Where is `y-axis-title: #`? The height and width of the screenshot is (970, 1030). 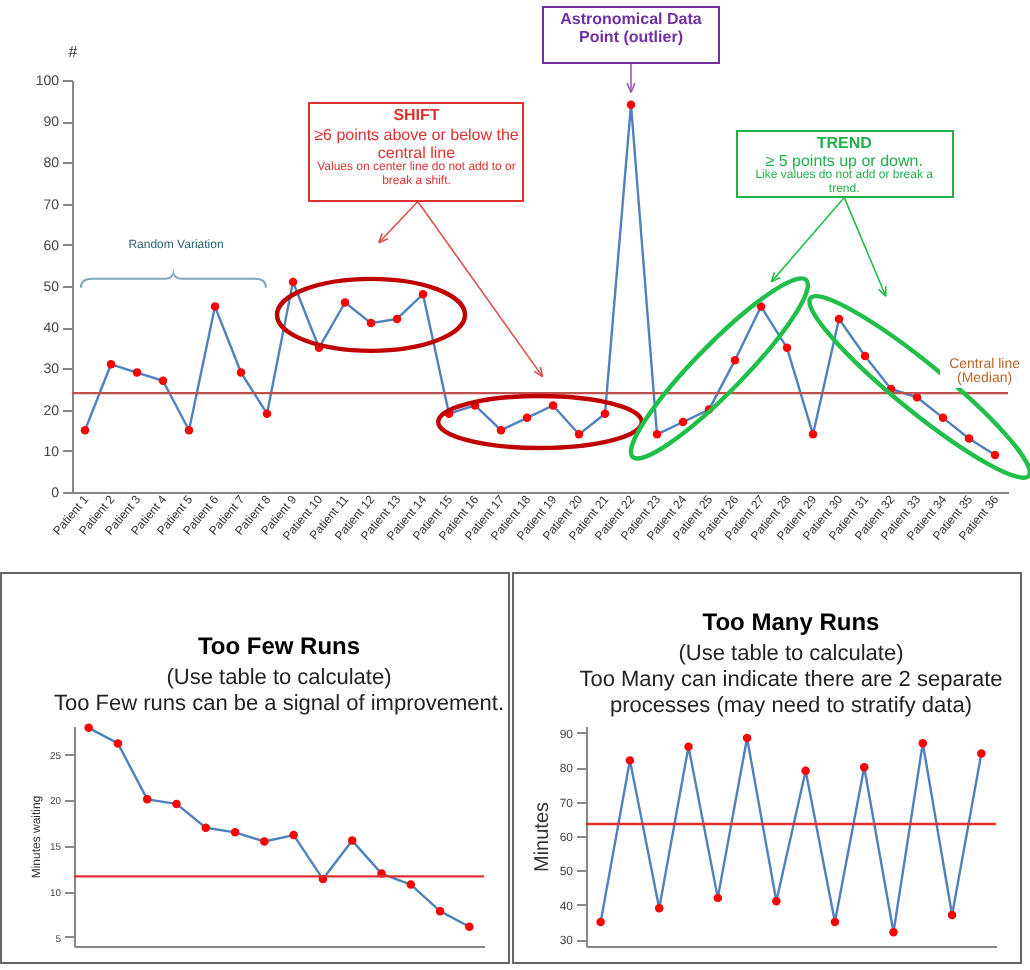
y-axis-title: # is located at coordinates (73, 52).